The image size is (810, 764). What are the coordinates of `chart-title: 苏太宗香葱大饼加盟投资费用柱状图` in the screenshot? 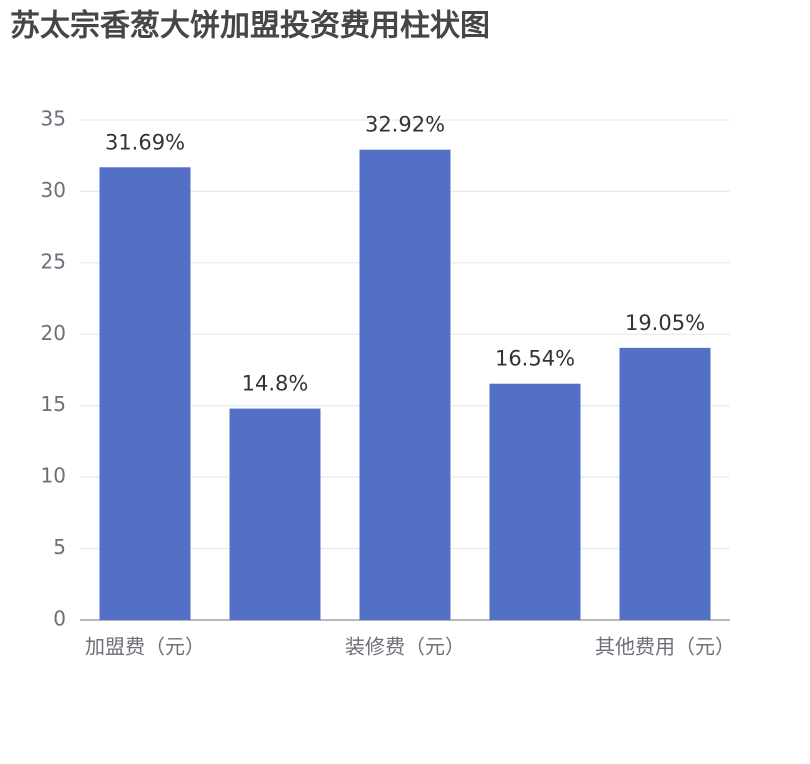 It's located at (250, 26).